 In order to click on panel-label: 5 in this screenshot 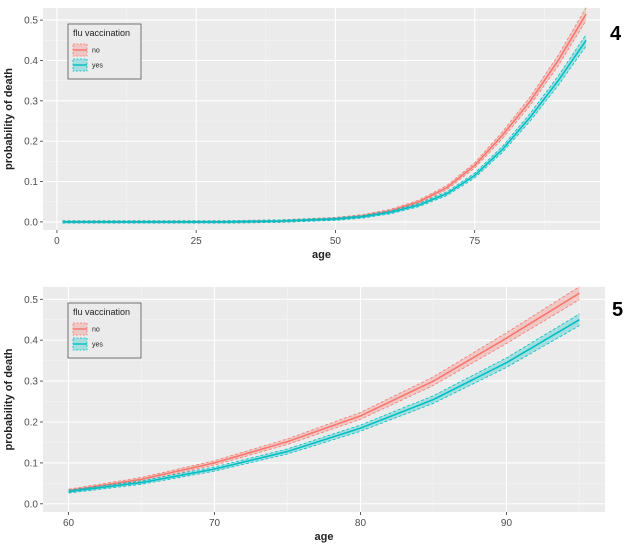, I will do `click(617, 310)`.